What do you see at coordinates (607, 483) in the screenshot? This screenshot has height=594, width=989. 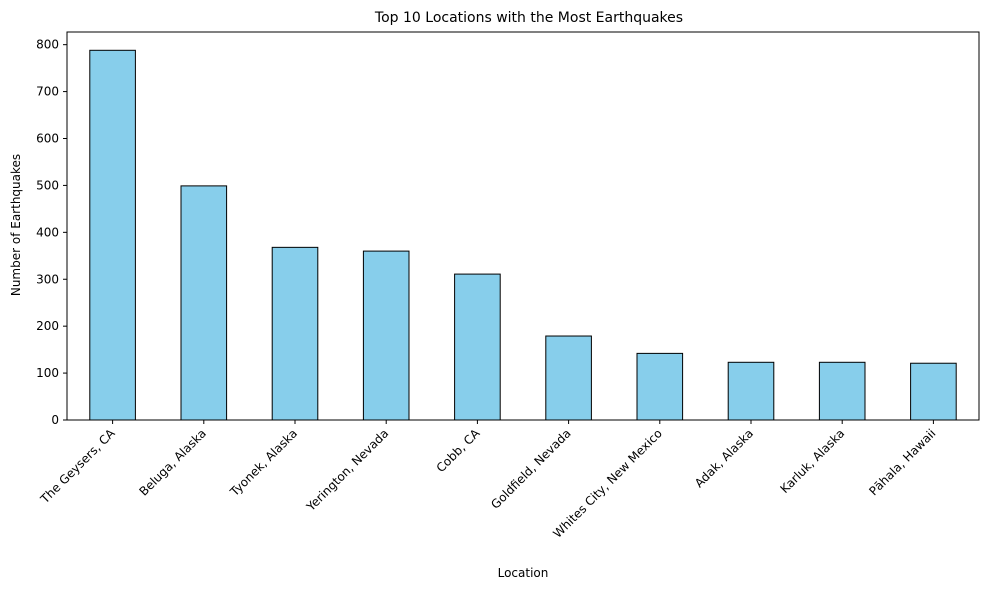 I see `x-tick-label: Whites City, New Mexico` at bounding box center [607, 483].